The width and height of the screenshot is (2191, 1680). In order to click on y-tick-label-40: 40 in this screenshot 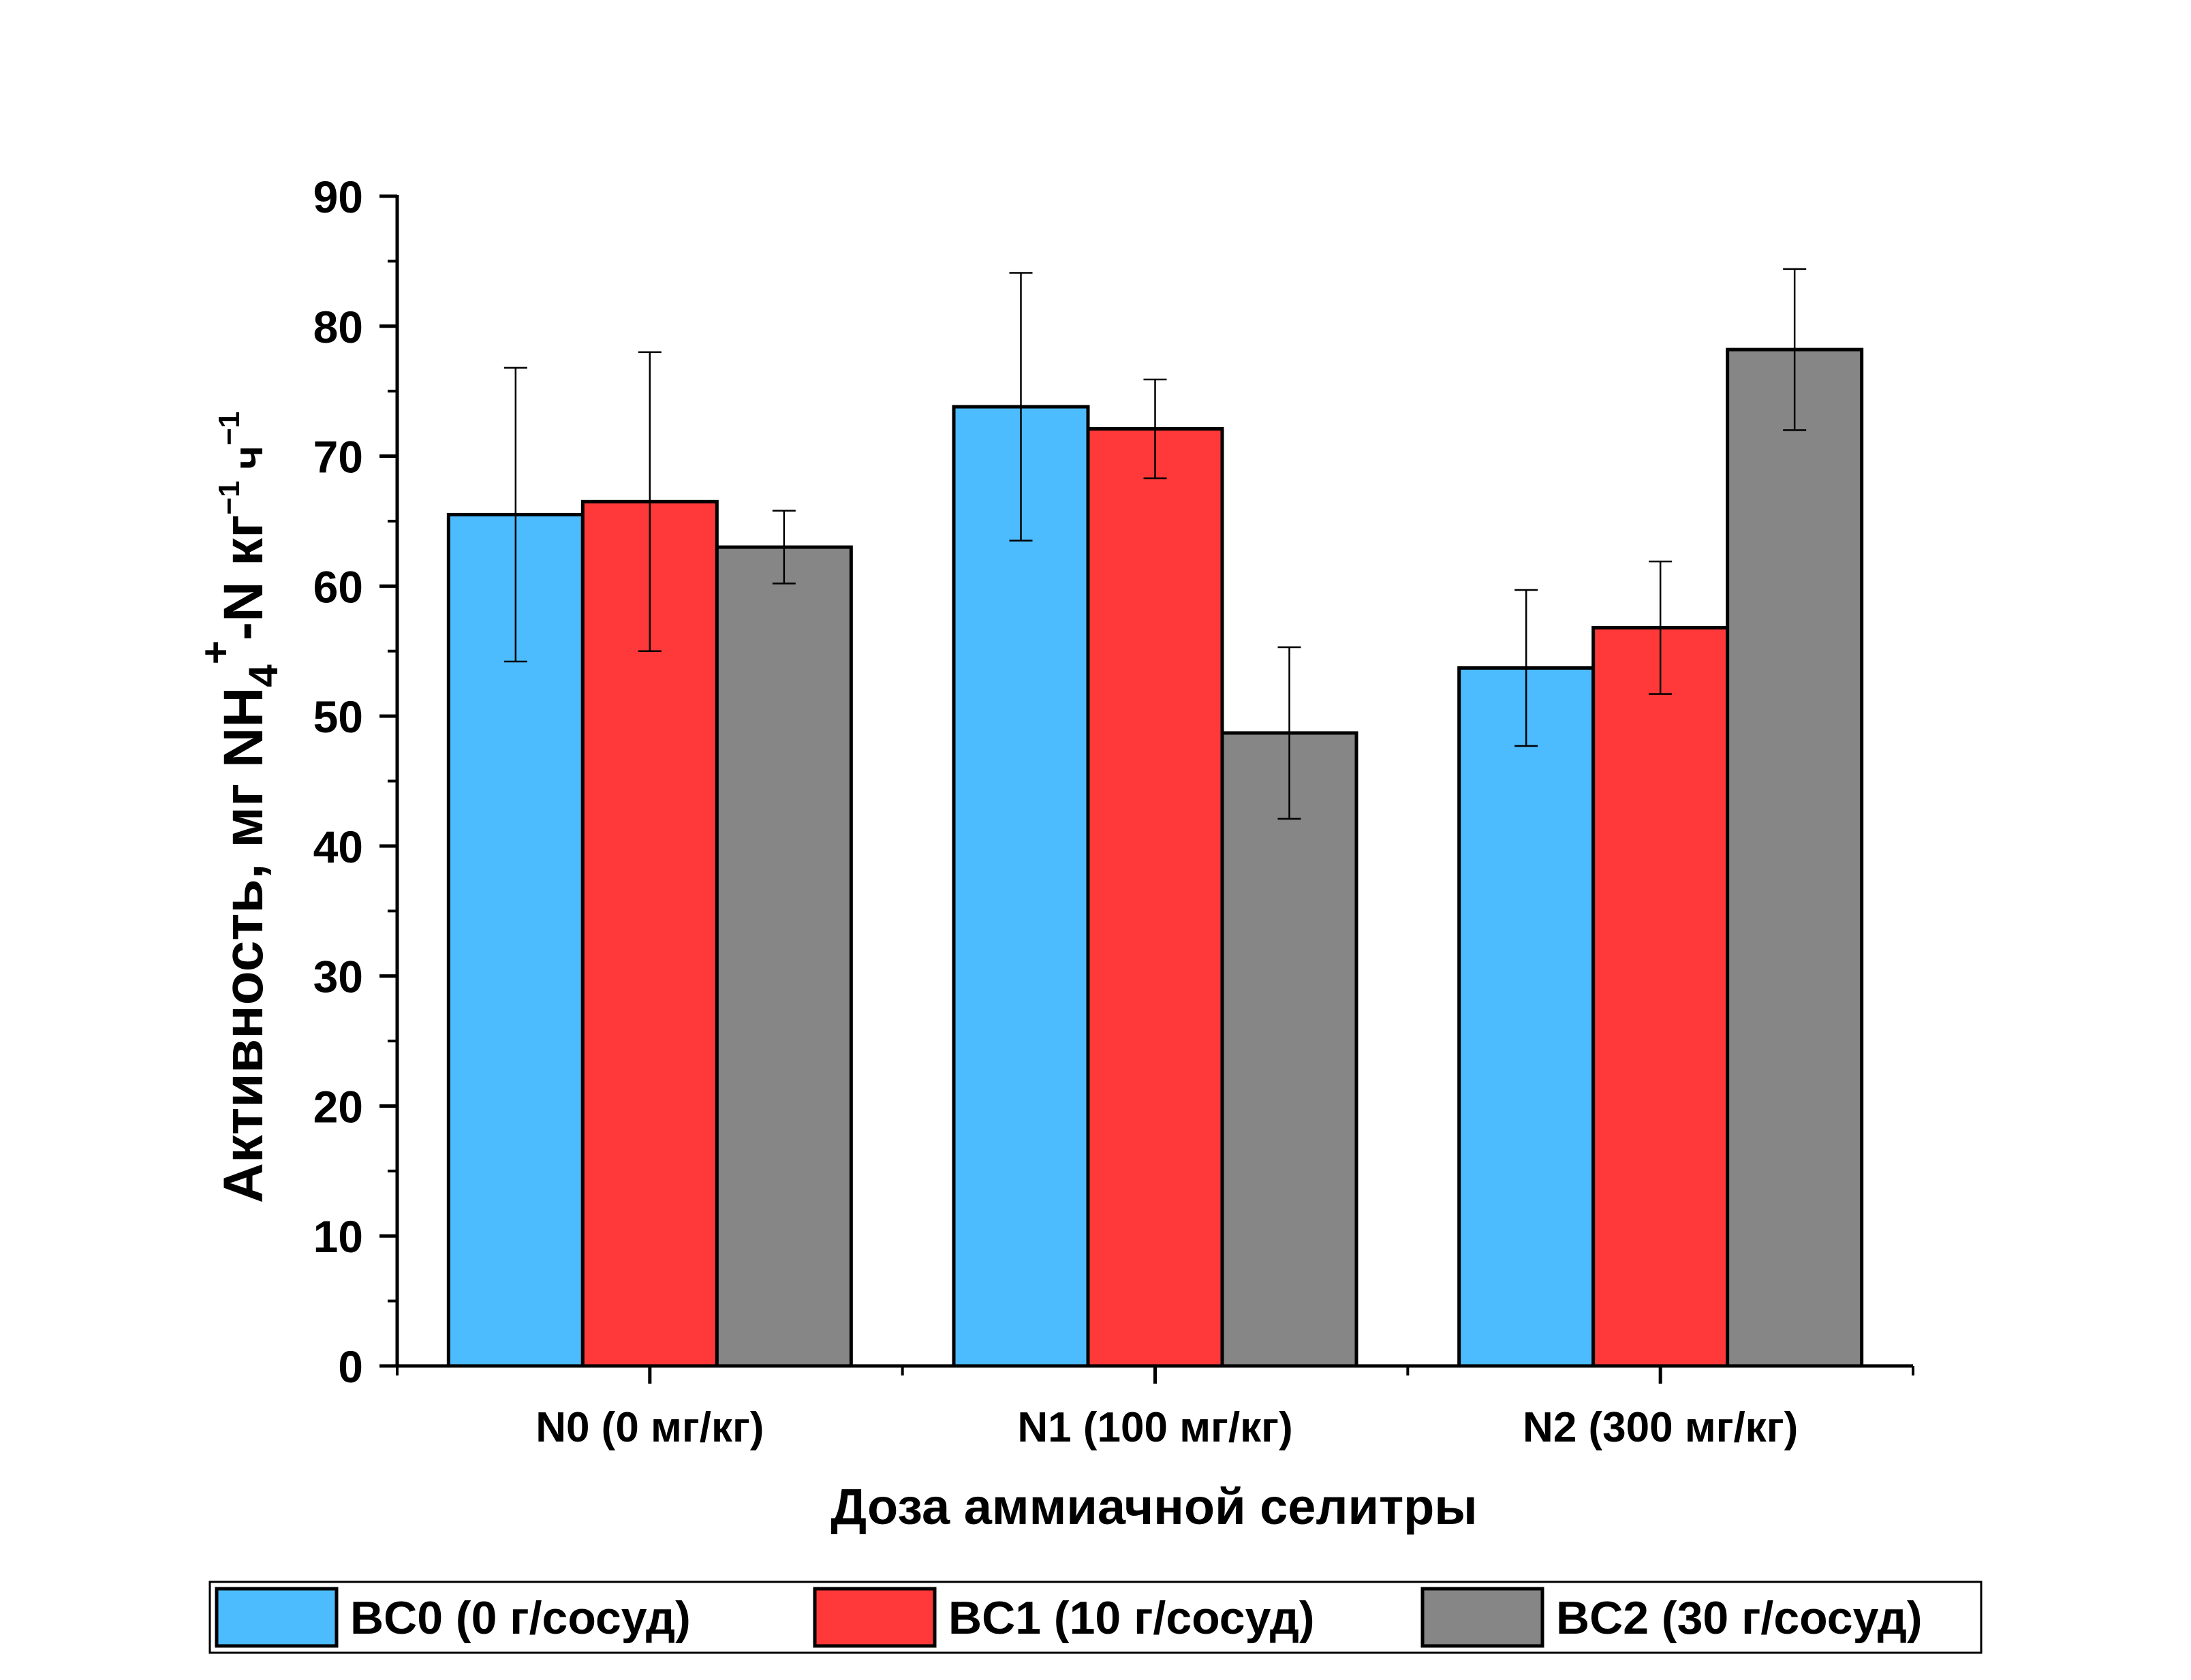, I will do `click(338, 847)`.